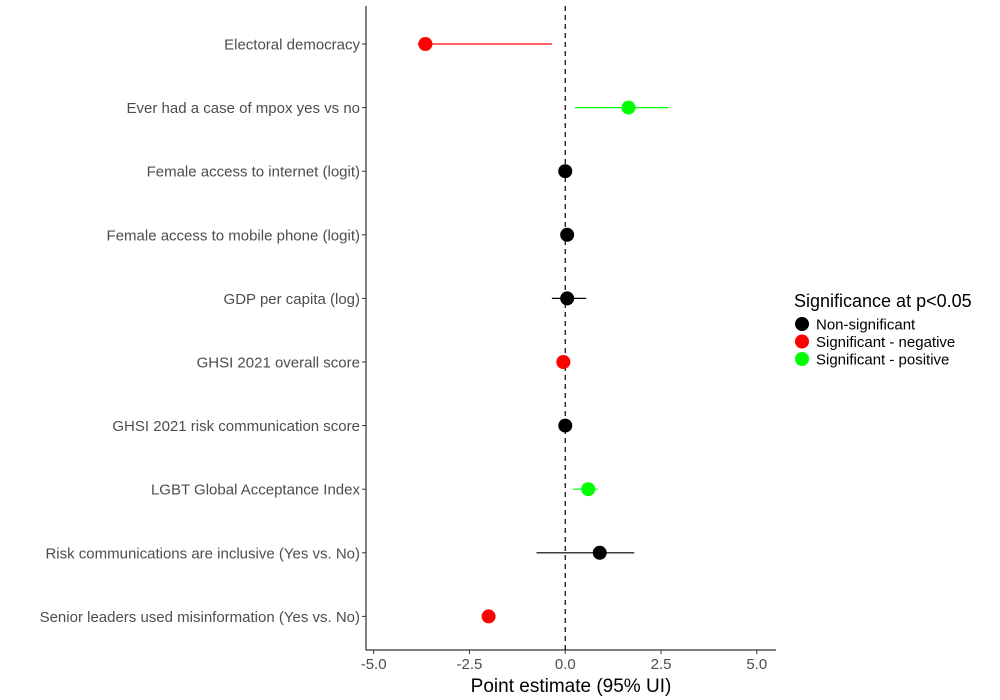 The width and height of the screenshot is (1000, 700). What do you see at coordinates (661, 664) in the screenshot?
I see `x-tick-label: 2.5` at bounding box center [661, 664].